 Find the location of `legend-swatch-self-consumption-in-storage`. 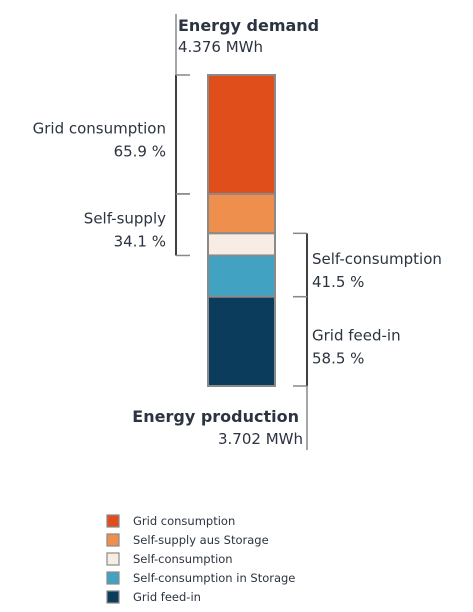

legend-swatch-self-consumption-in-storage is located at coordinates (113, 578).